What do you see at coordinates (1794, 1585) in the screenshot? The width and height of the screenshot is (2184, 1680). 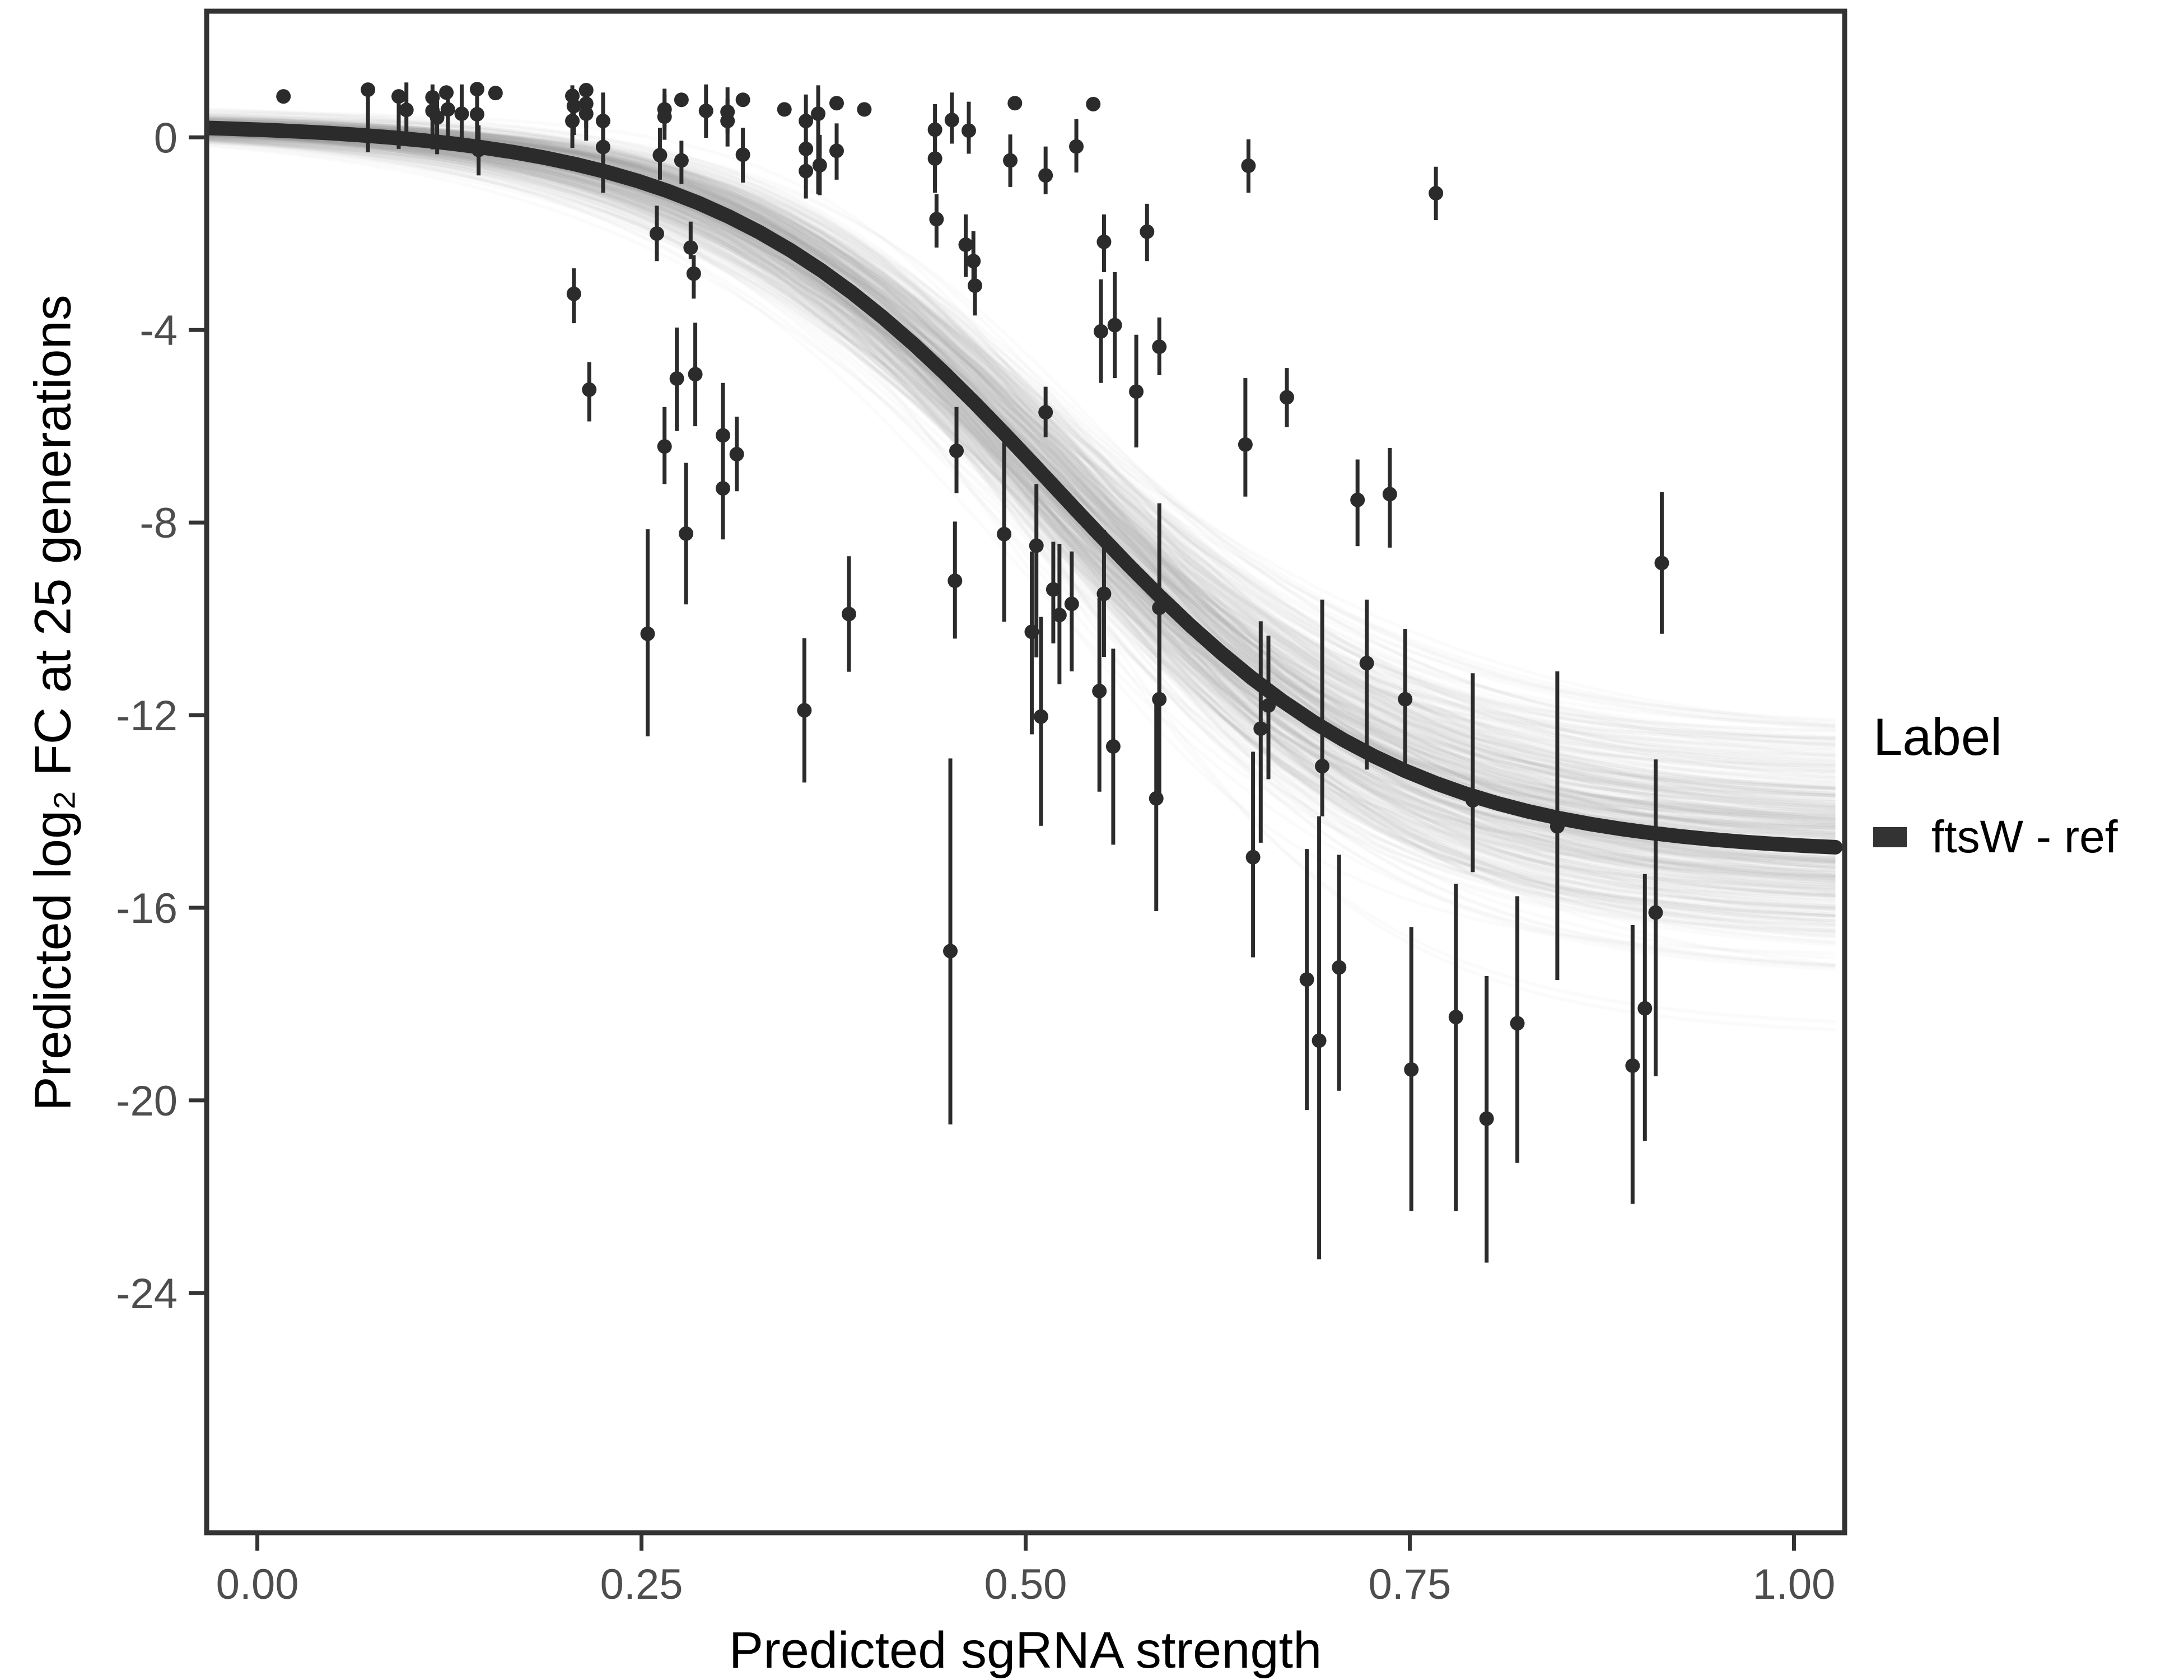 I see `x-tick-label: 1.00` at bounding box center [1794, 1585].